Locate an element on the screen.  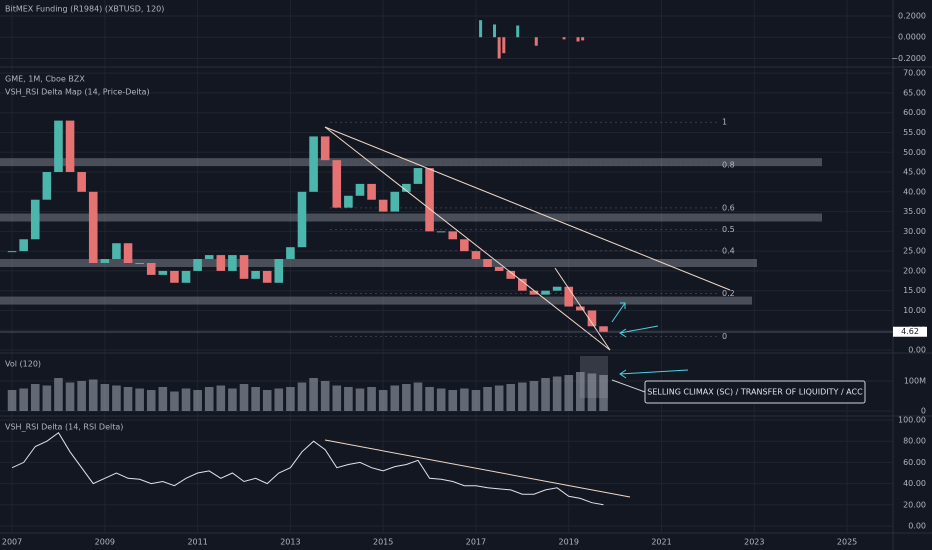
y-tick-label: 35.00 is located at coordinates (914, 211).